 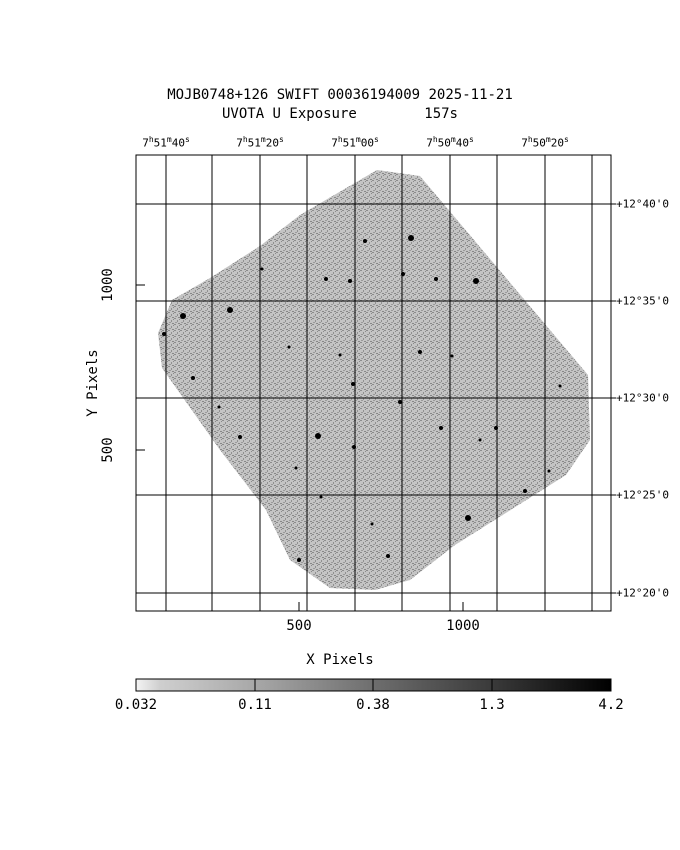 I want to click on colorbar-label-0: 0.032, so click(x=136, y=705).